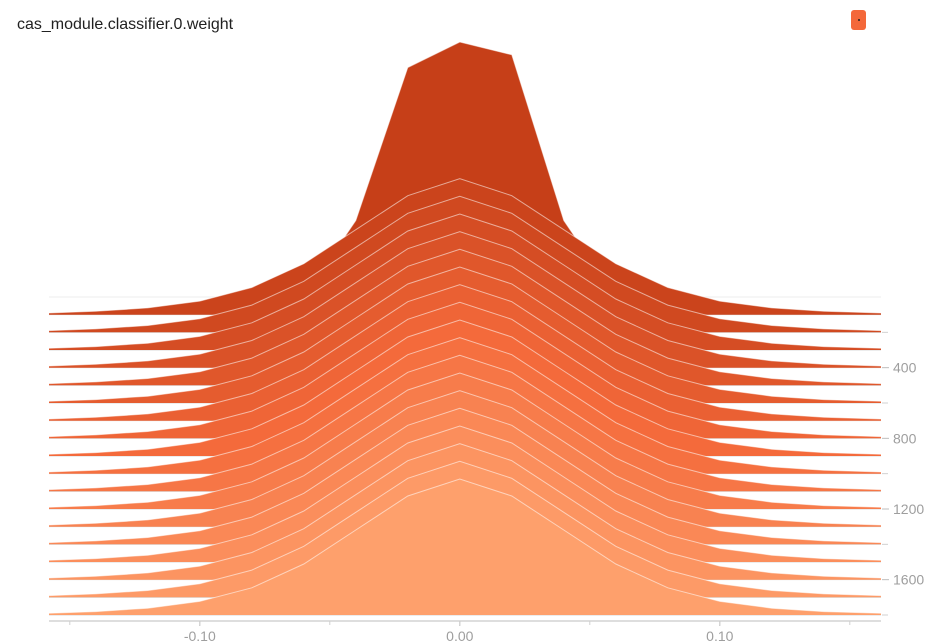 This screenshot has width=937, height=643. What do you see at coordinates (908, 509) in the screenshot?
I see `step-tick-label: 1200` at bounding box center [908, 509].